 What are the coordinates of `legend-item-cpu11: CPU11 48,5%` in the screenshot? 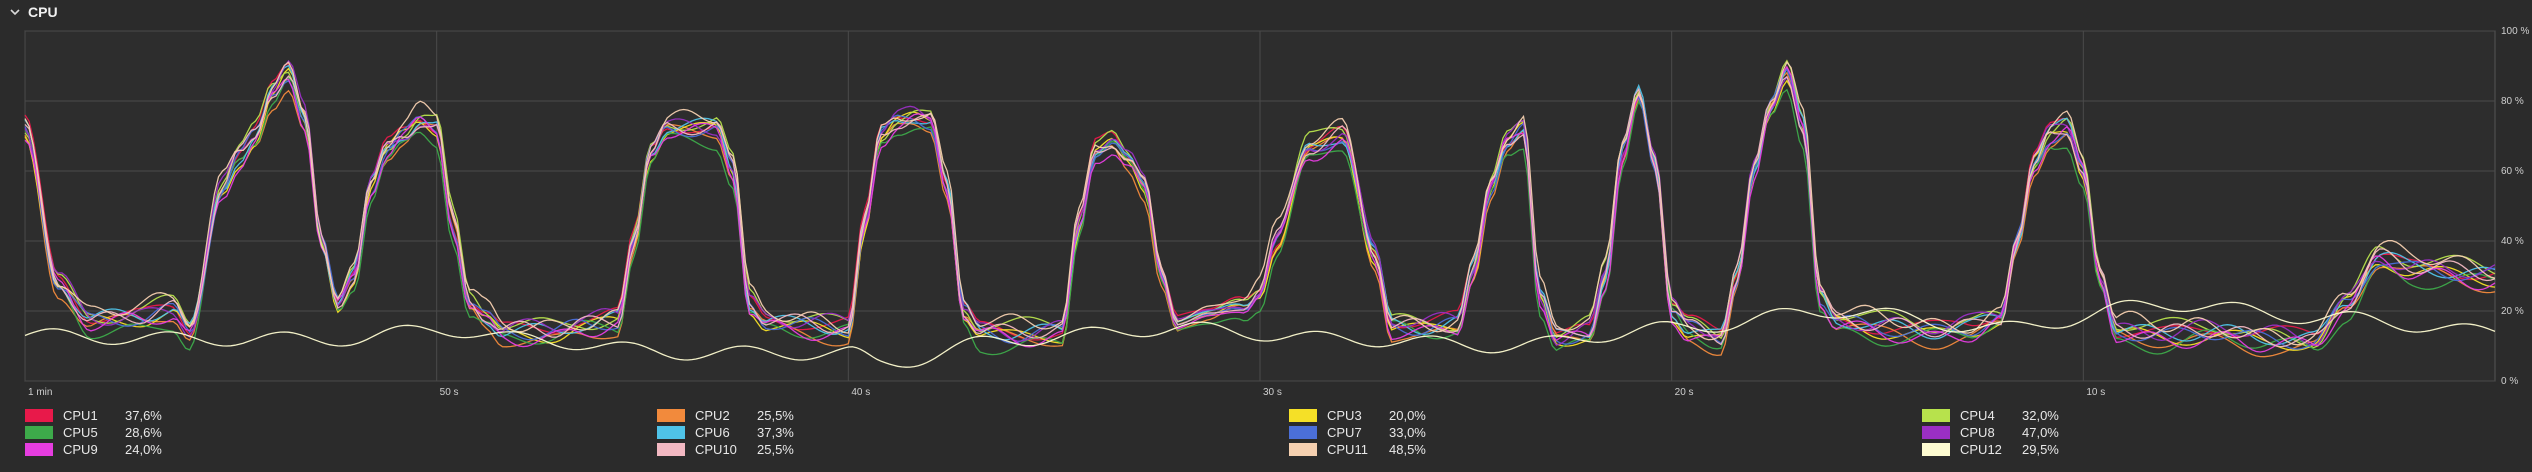 It's located at (1369, 449).